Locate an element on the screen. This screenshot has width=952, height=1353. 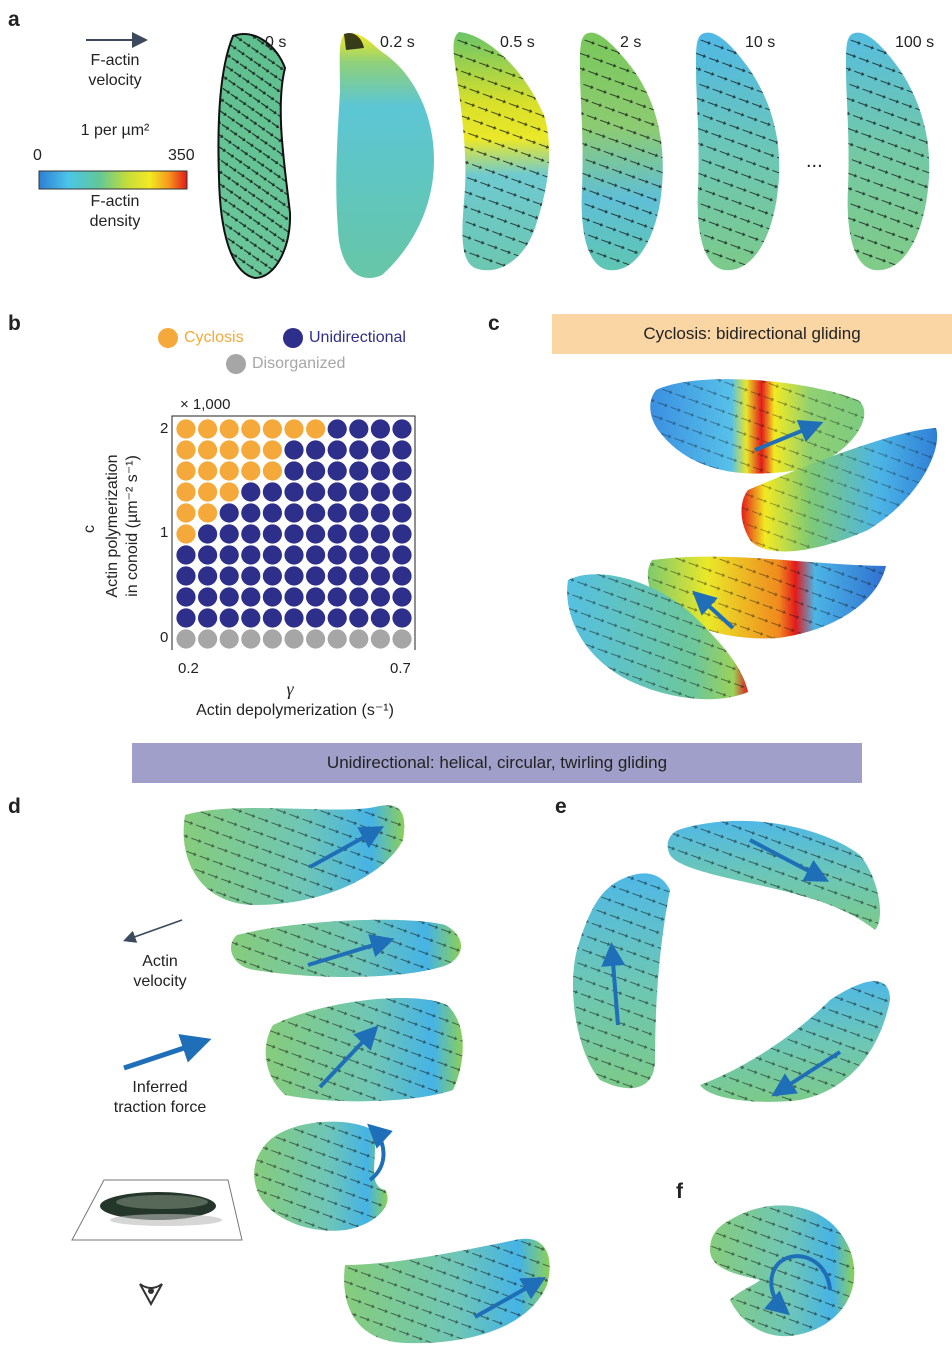
velocity-legend-arrow is located at coordinates (117, 40).